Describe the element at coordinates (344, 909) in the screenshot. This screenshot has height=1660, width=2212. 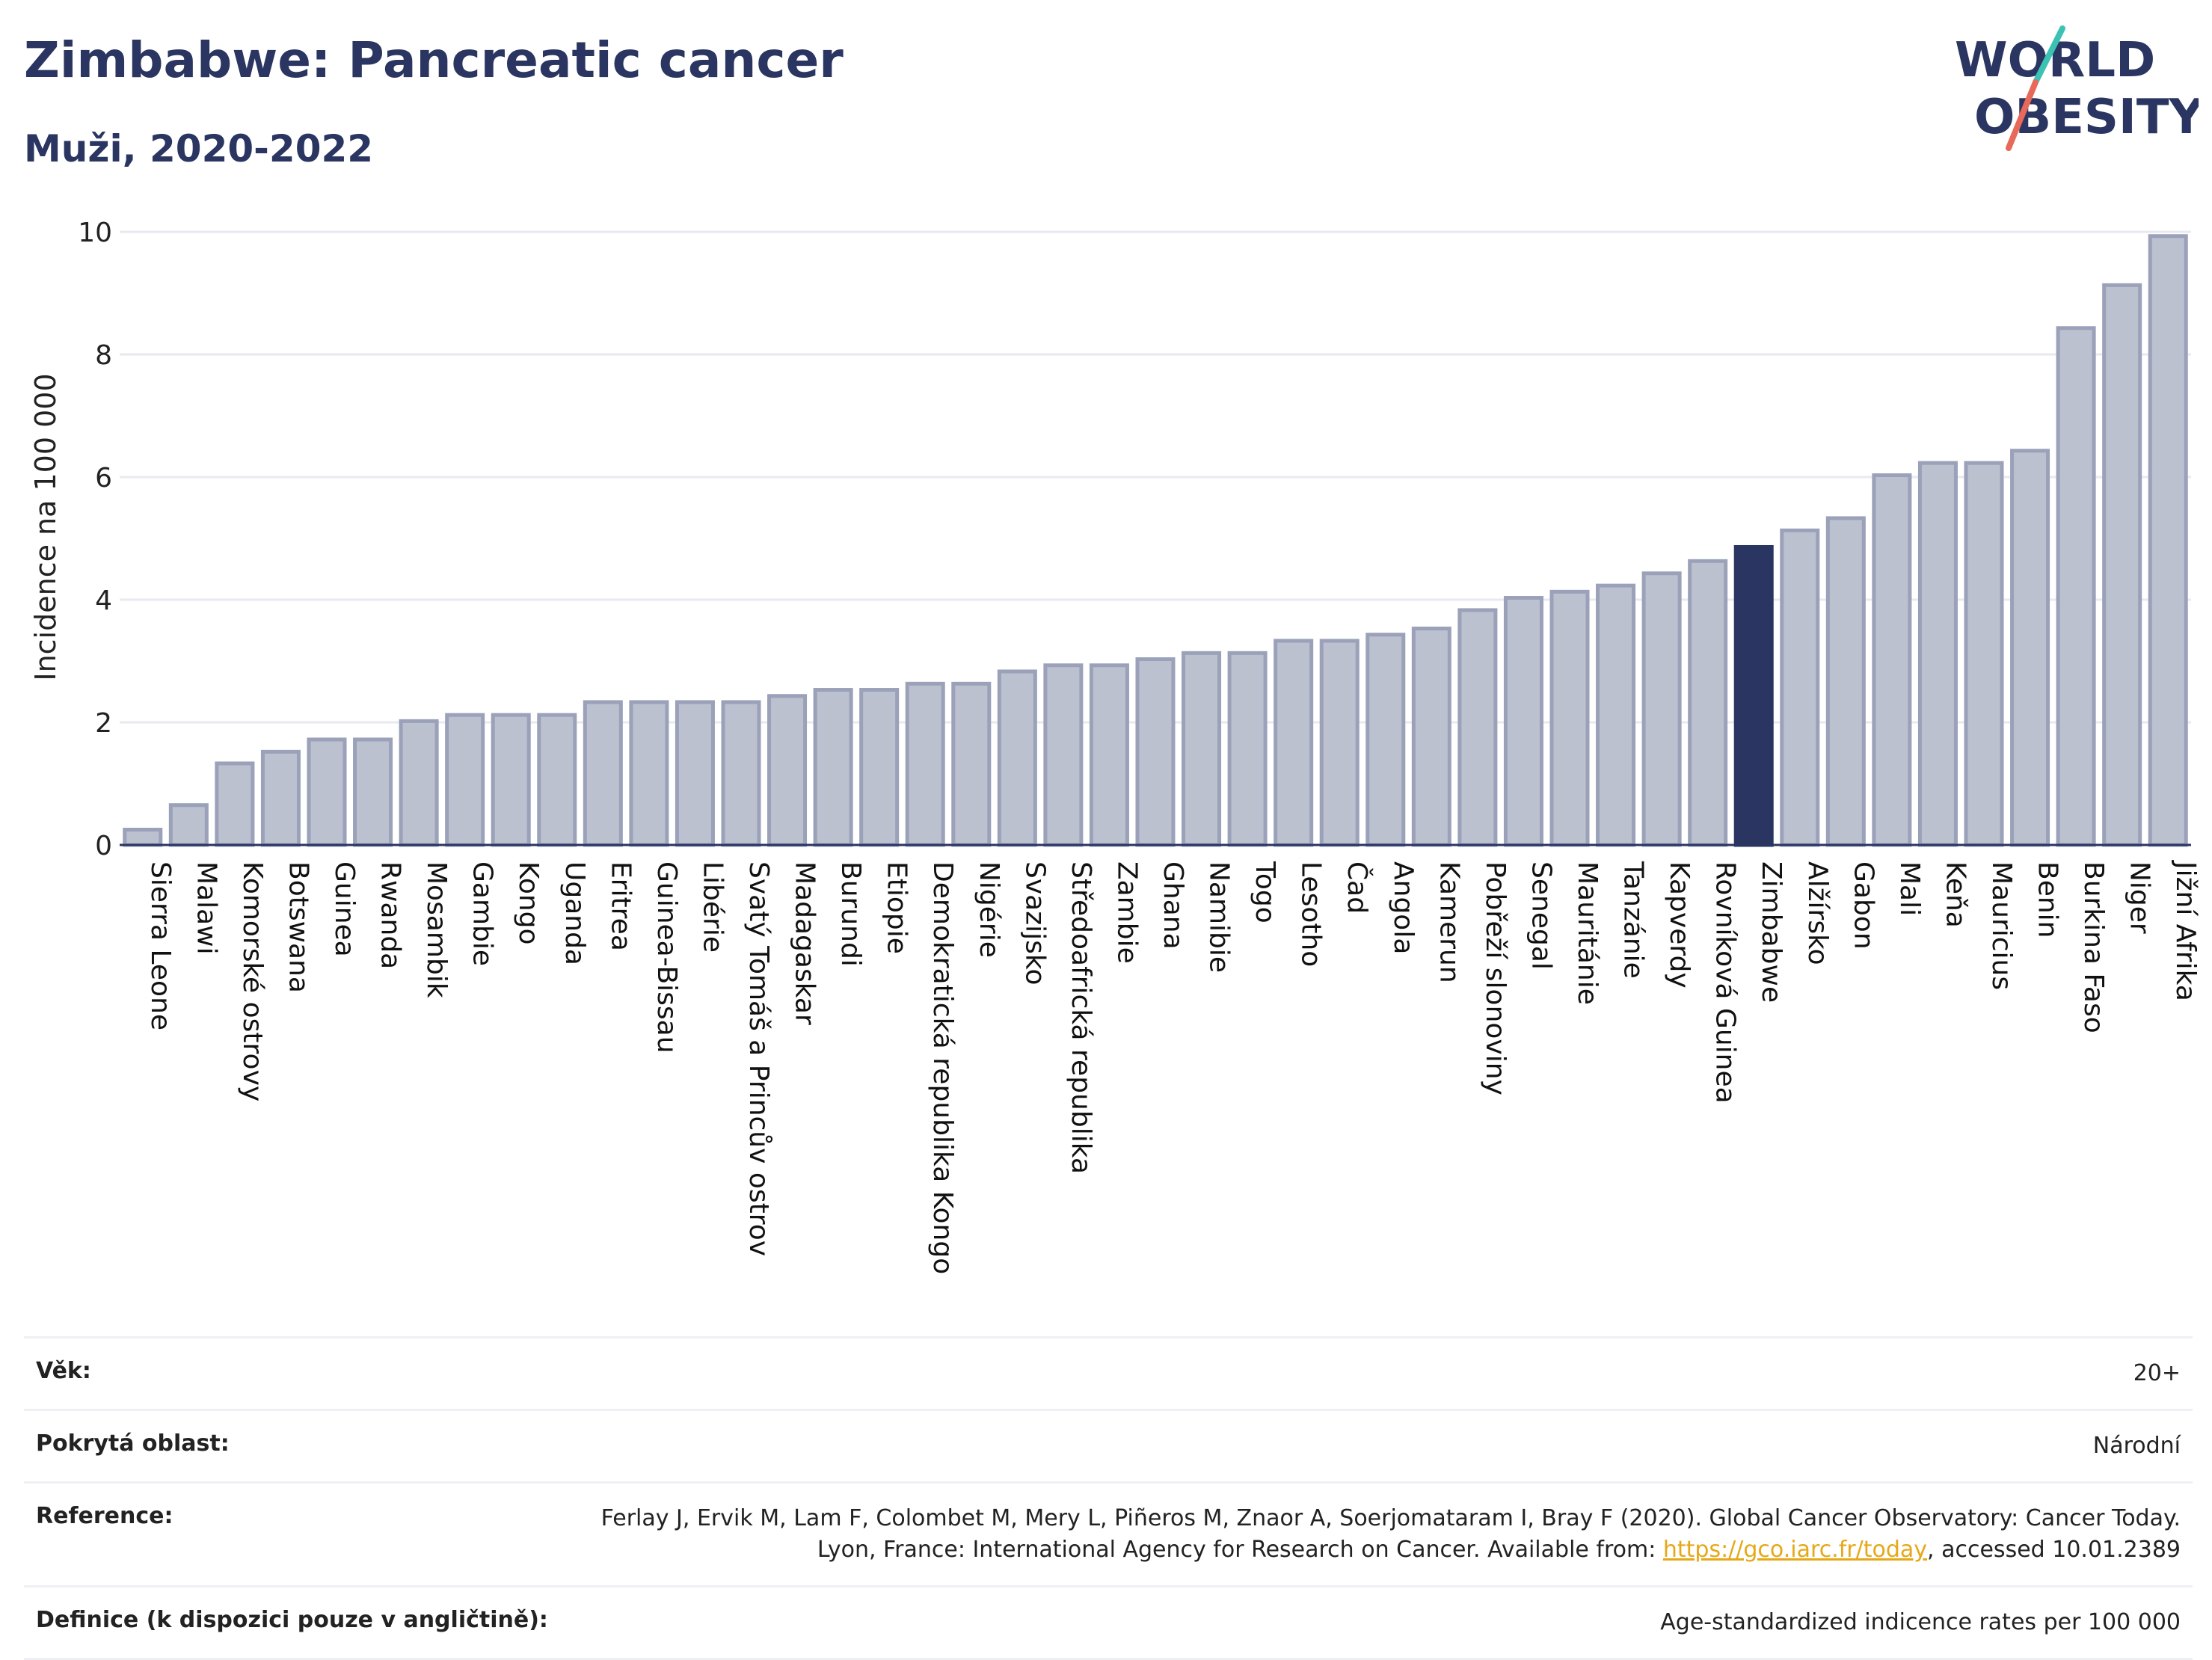
I see `x-tick-label: Guinea` at that location.